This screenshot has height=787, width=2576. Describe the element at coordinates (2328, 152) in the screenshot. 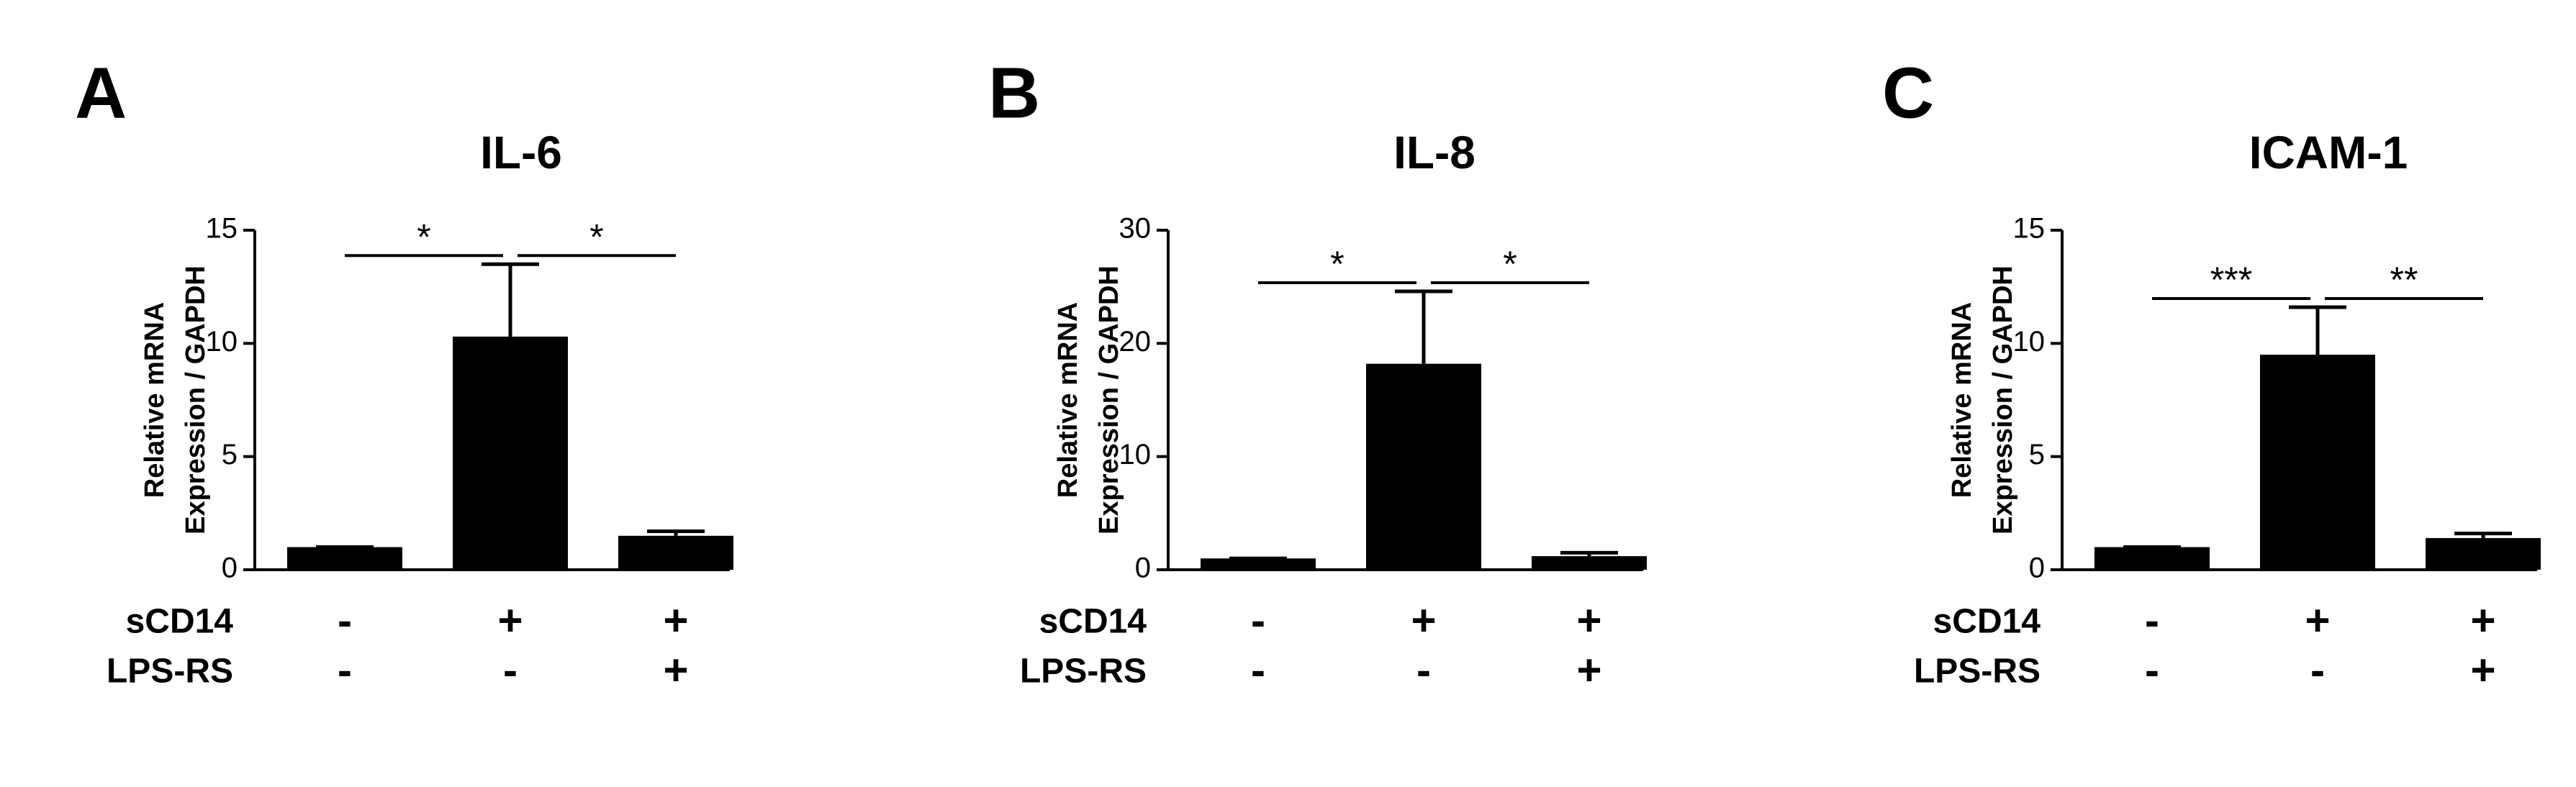

I see `chart-title: ICAM-1` at that location.